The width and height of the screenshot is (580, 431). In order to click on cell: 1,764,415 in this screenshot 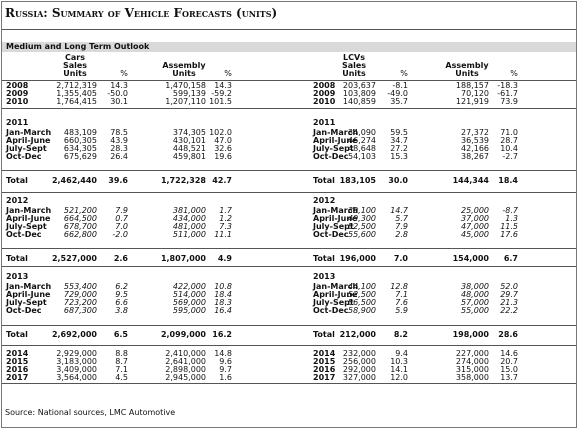, I will do `click(76, 101)`.